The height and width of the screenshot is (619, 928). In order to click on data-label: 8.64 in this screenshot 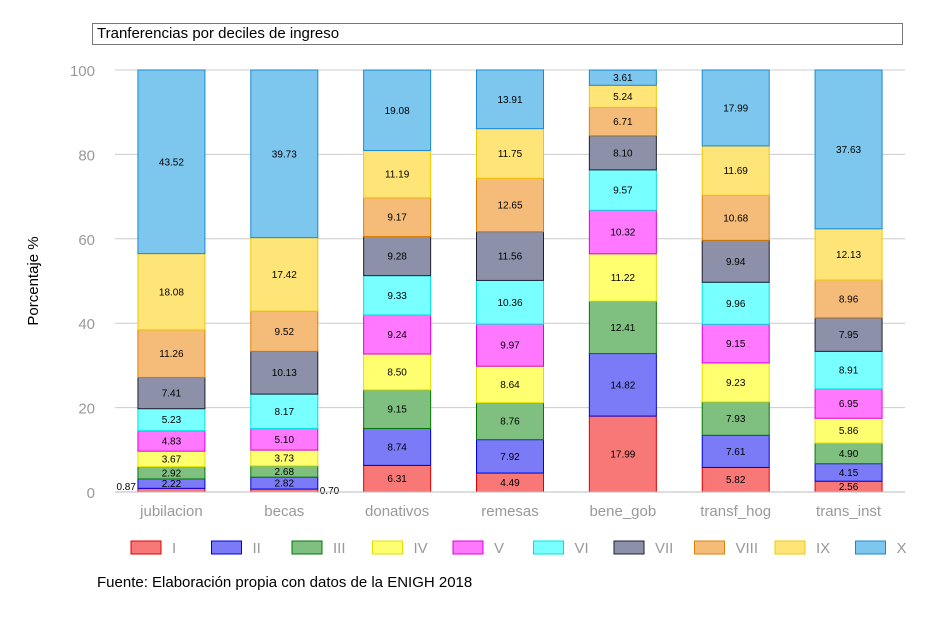, I will do `click(510, 385)`.